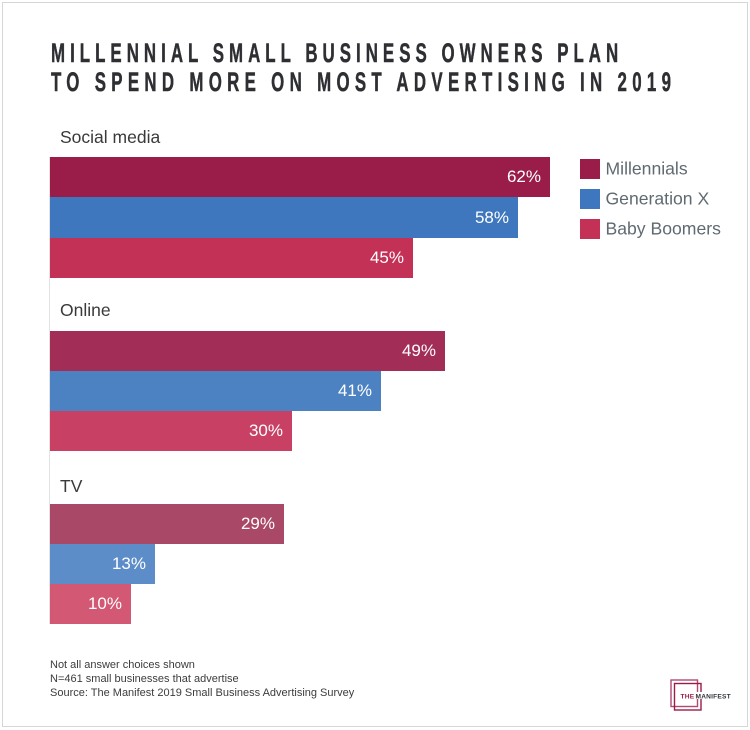  What do you see at coordinates (688, 696) in the screenshot?
I see `svg-text: THE` at bounding box center [688, 696].